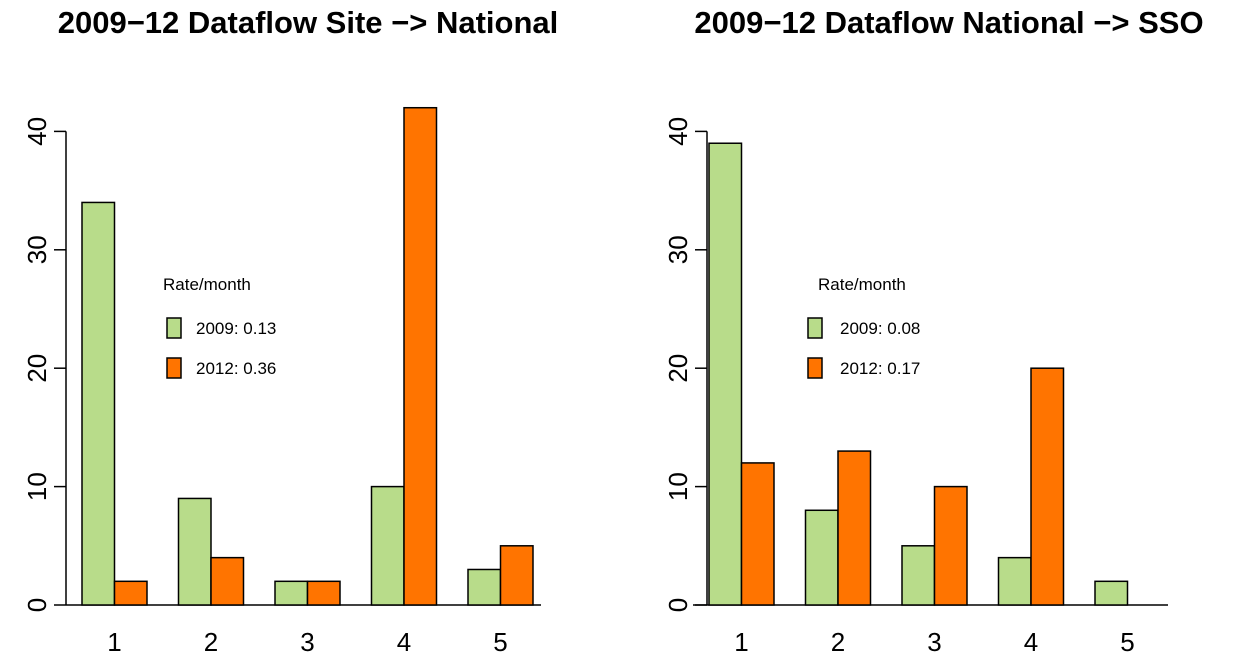 Image resolution: width=1240 pixels, height=657 pixels. What do you see at coordinates (236, 328) in the screenshot?
I see `legend-label: 2009: 0.13` at bounding box center [236, 328].